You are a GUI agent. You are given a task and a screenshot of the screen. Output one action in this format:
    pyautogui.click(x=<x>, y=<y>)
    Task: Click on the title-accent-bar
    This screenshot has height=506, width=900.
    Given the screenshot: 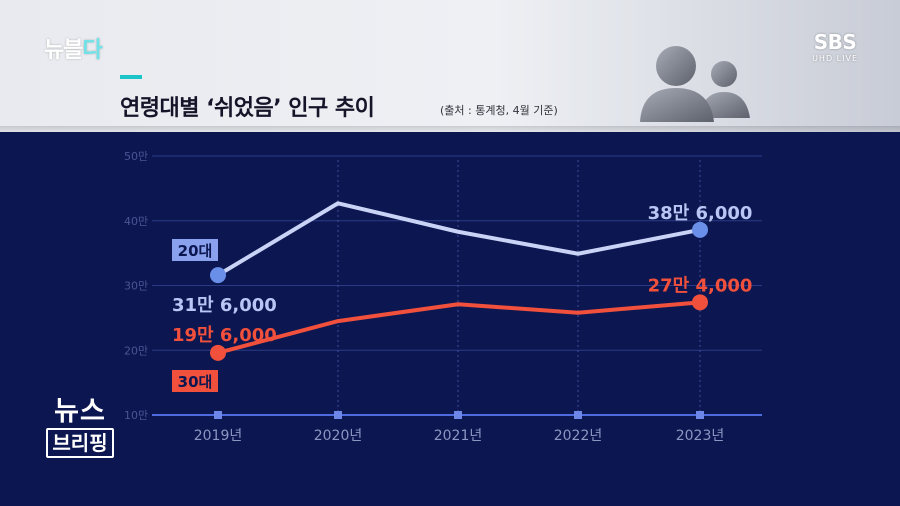 What is the action you would take?
    pyautogui.click(x=131, y=77)
    